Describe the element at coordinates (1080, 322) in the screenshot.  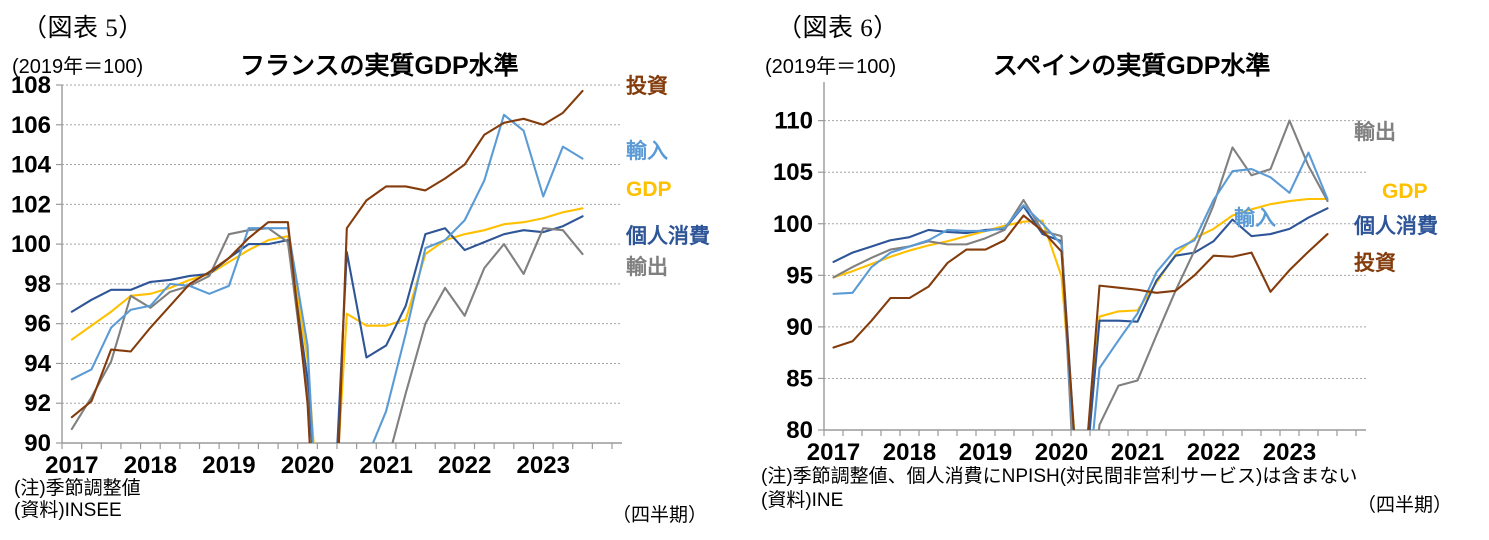
I see `series-line-investment` at that location.